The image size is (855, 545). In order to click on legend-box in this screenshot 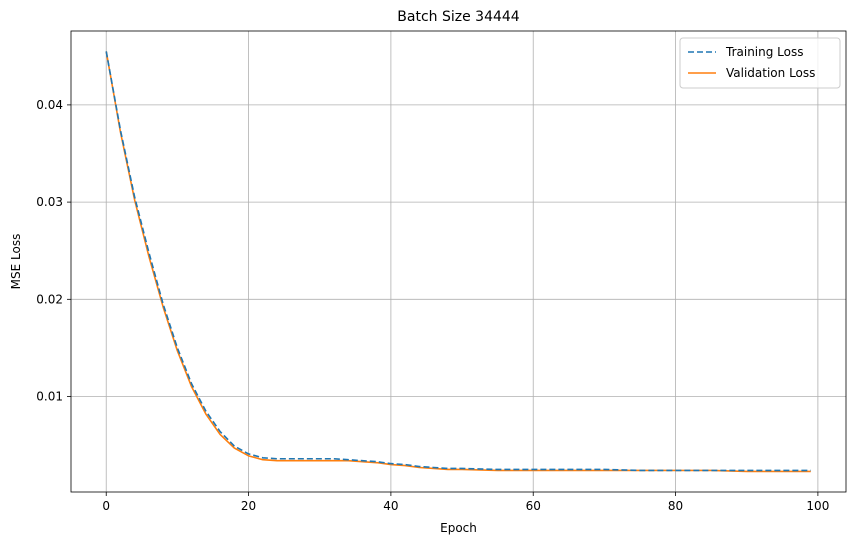, I will do `click(760, 63)`.